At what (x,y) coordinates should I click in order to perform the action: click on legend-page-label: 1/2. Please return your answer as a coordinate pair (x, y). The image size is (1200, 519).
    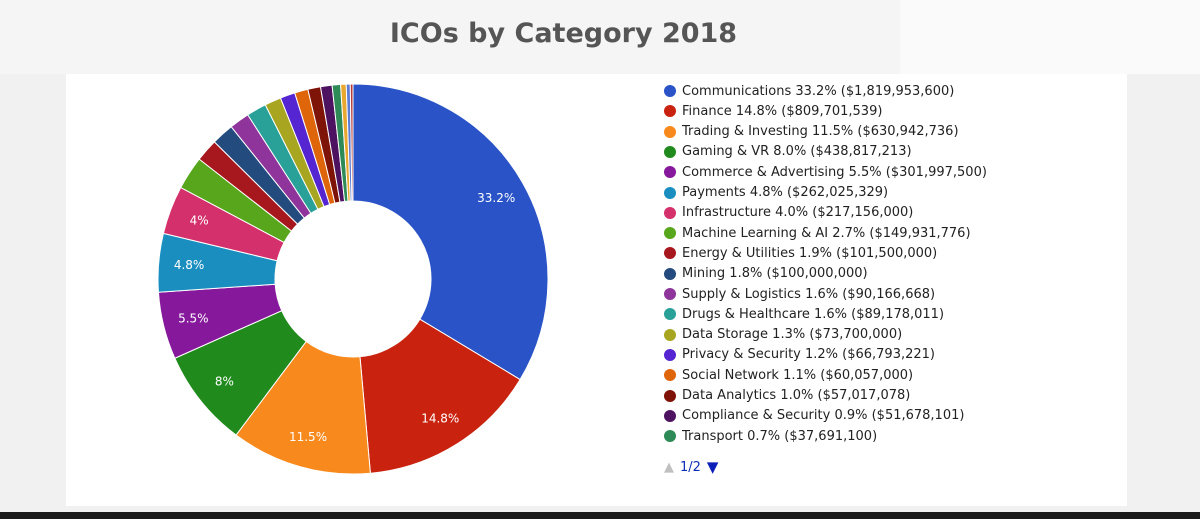
    Looking at the image, I should click on (690, 467).